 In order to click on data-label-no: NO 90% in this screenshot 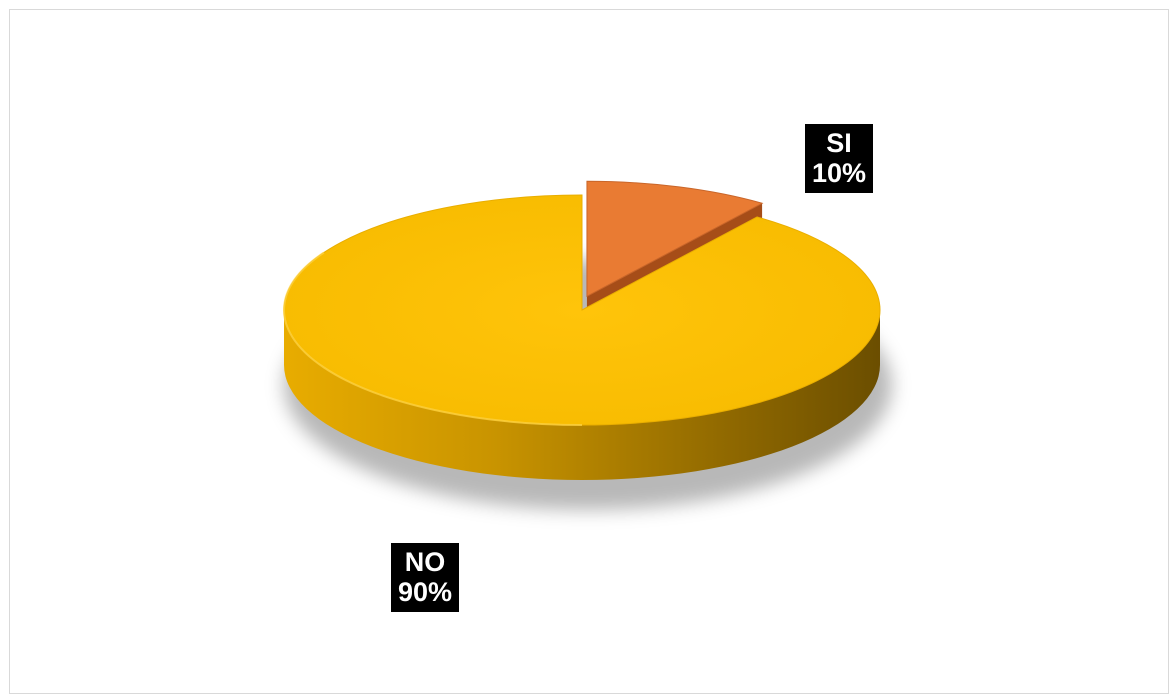, I will do `click(425, 577)`.